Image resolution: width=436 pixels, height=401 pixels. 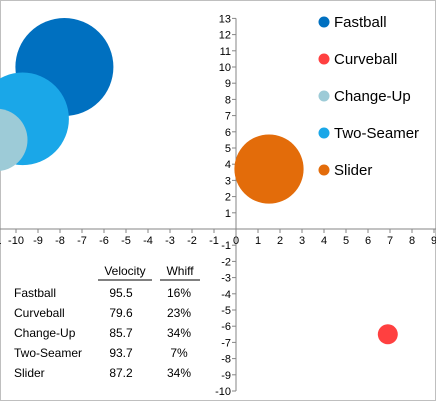 I want to click on bubble-change-up, so click(x=14, y=139).